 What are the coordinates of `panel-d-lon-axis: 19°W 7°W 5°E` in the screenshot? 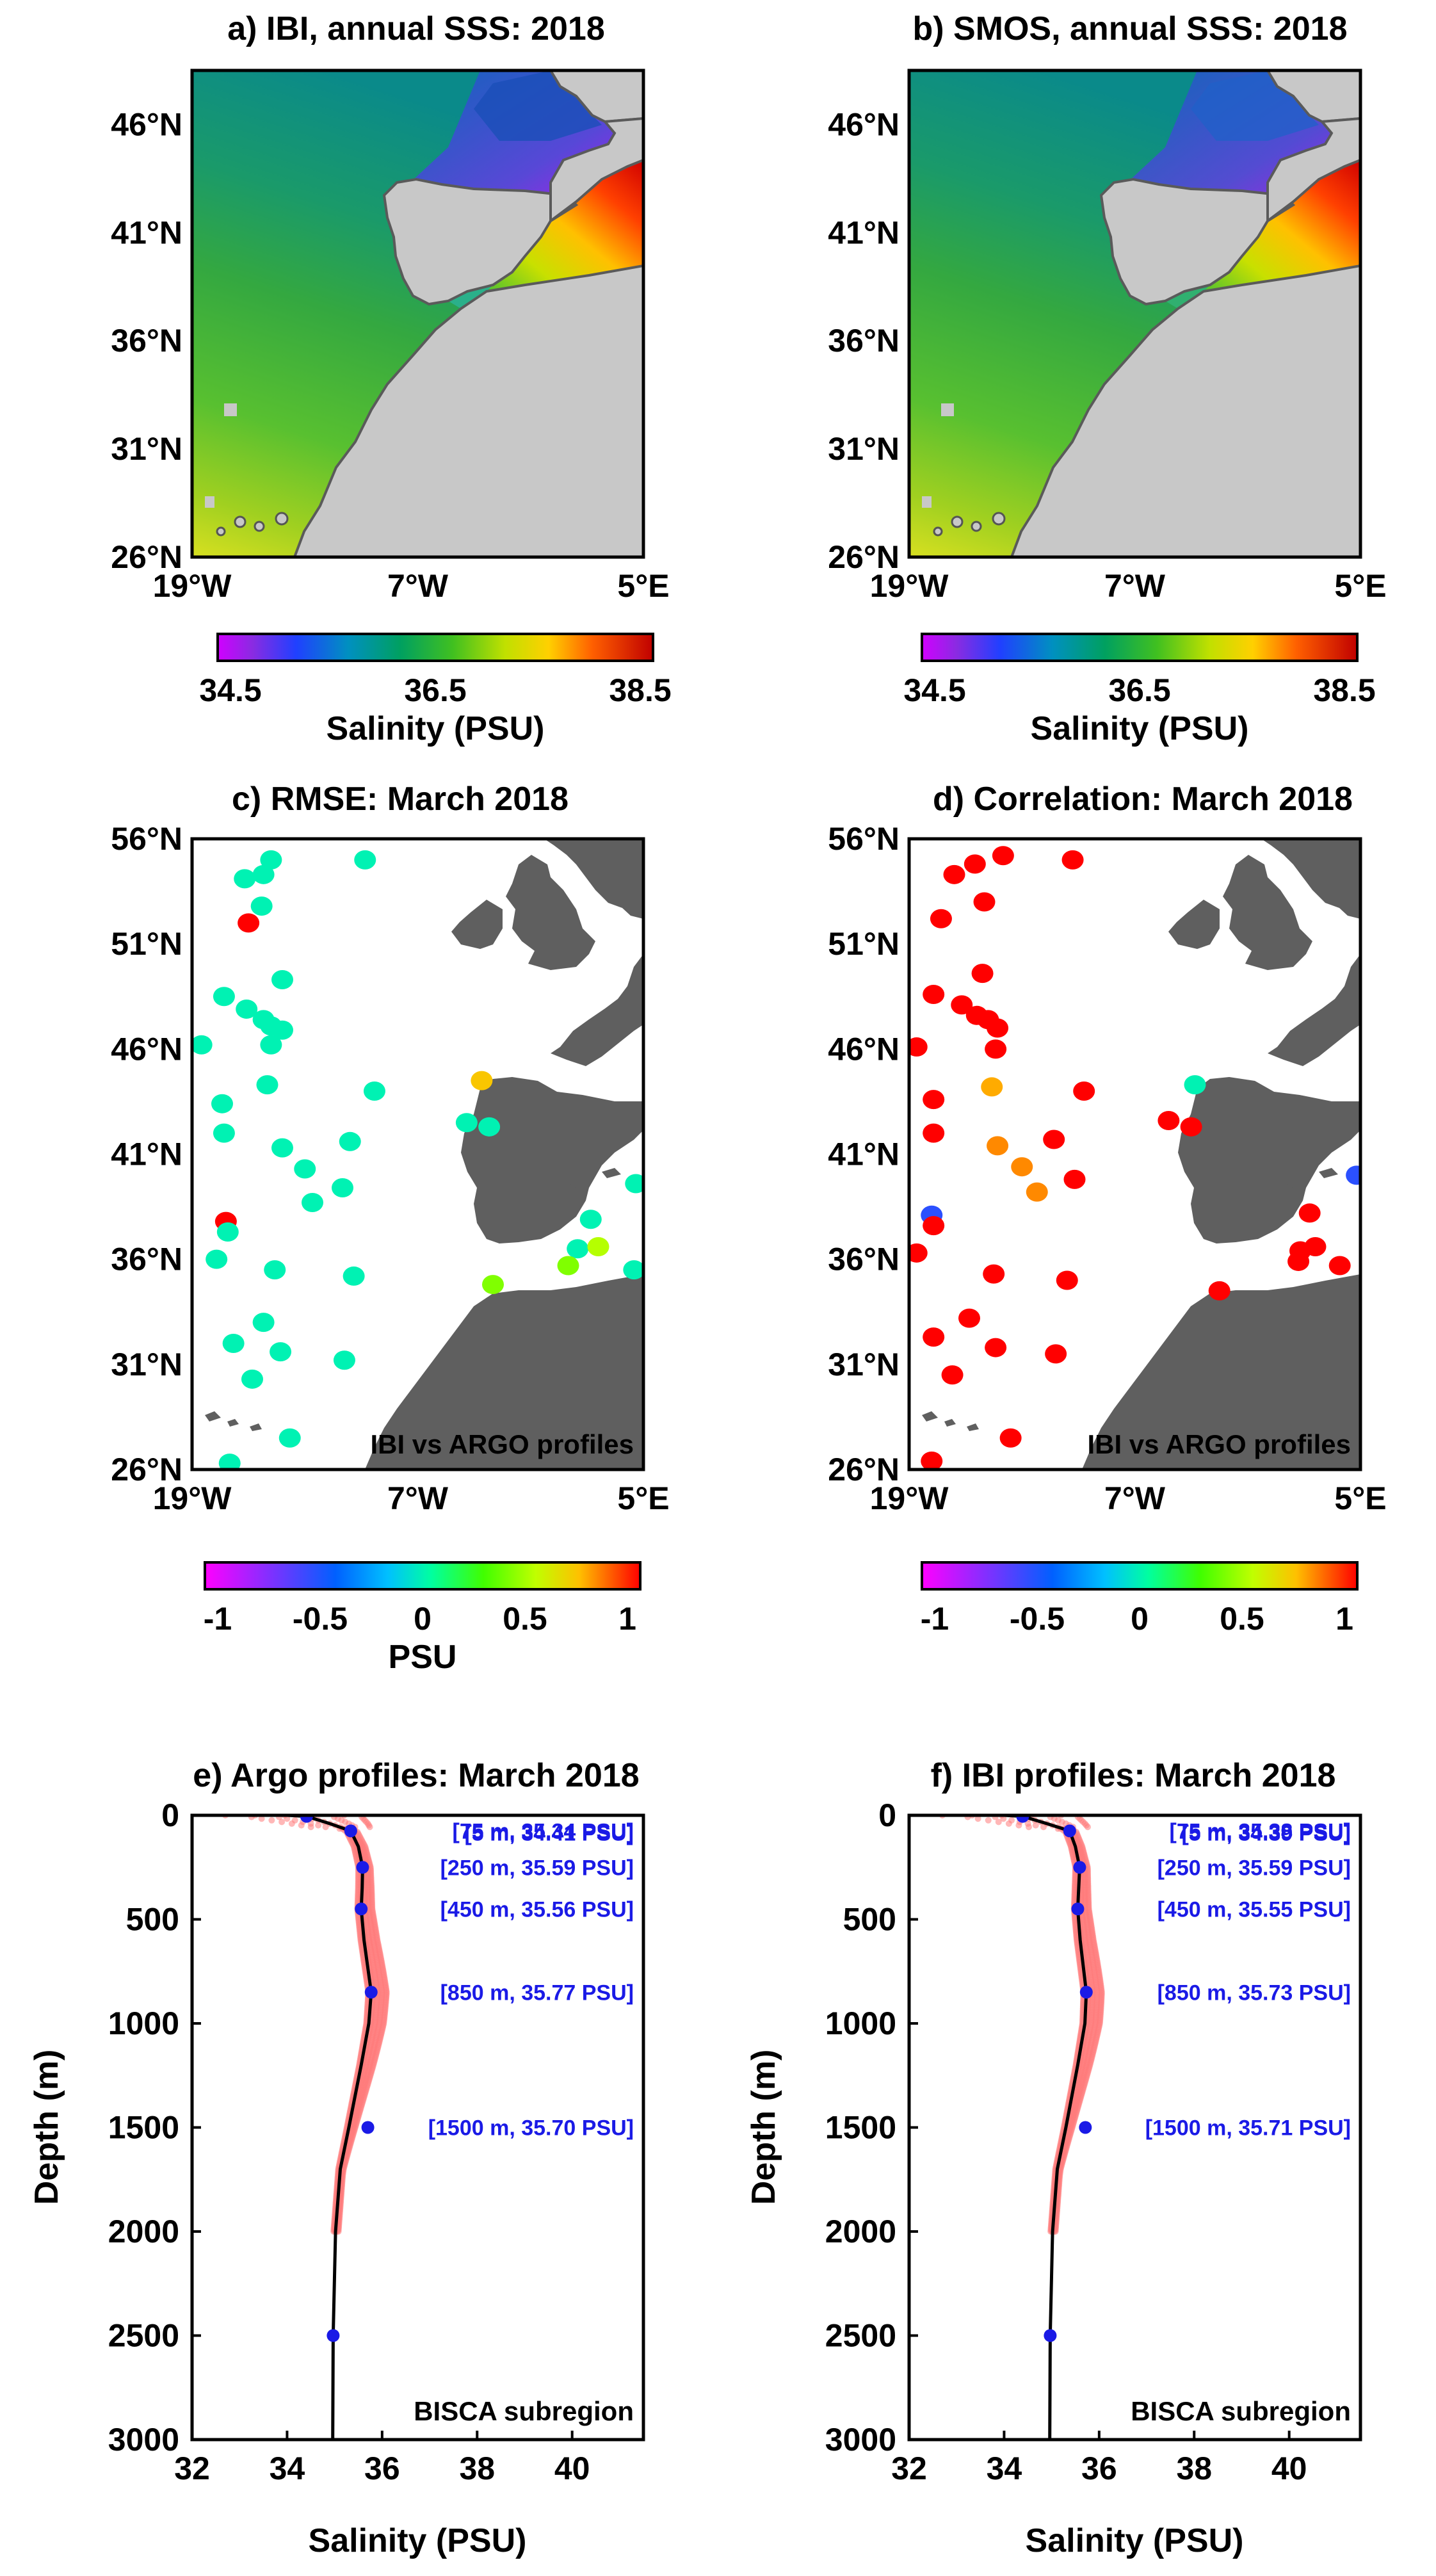 It's located at (1128, 1498).